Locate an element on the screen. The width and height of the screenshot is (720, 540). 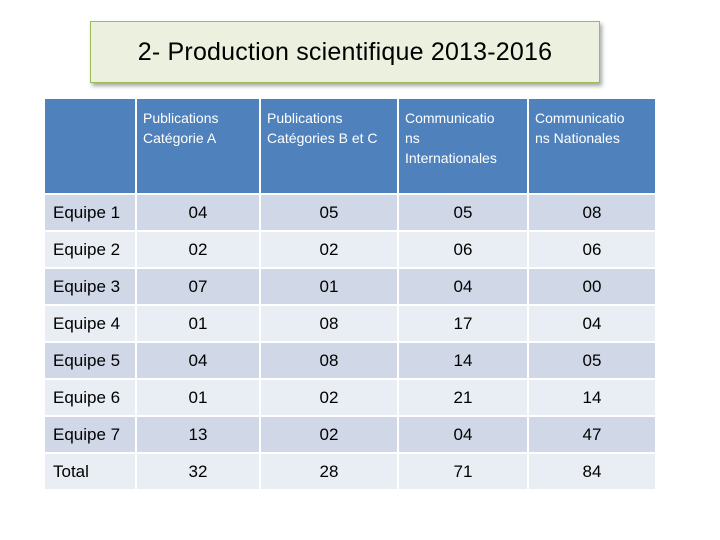
row-label: Equipe 3 is located at coordinates (90, 286).